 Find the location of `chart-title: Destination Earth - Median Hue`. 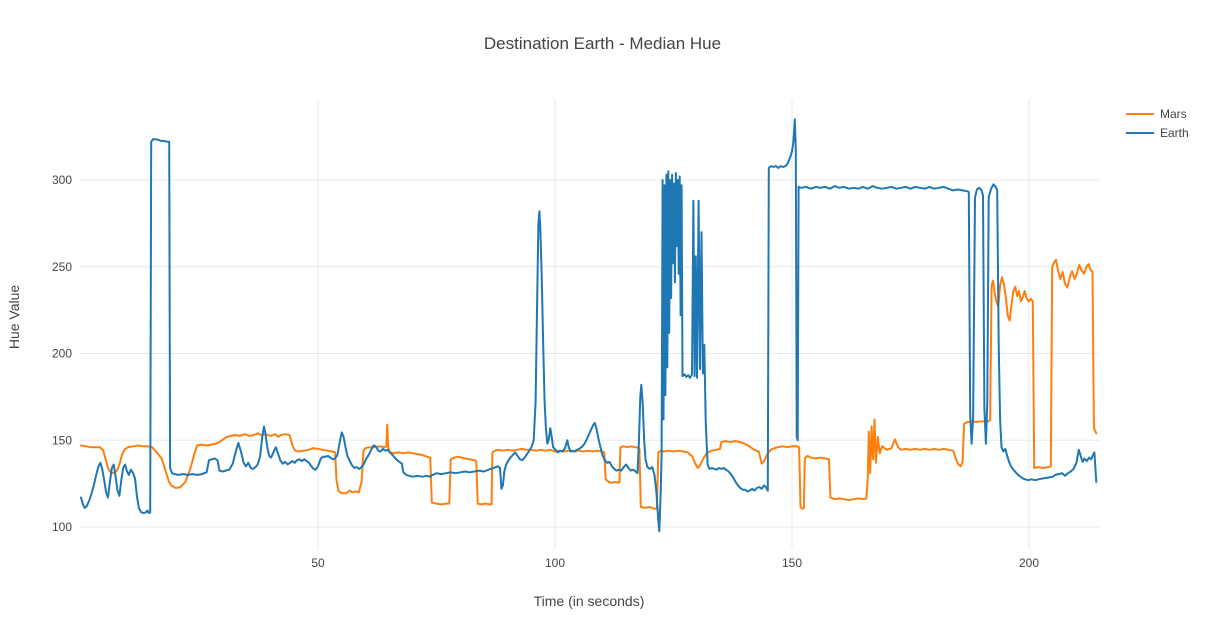

chart-title: Destination Earth - Median Hue is located at coordinates (602, 43).